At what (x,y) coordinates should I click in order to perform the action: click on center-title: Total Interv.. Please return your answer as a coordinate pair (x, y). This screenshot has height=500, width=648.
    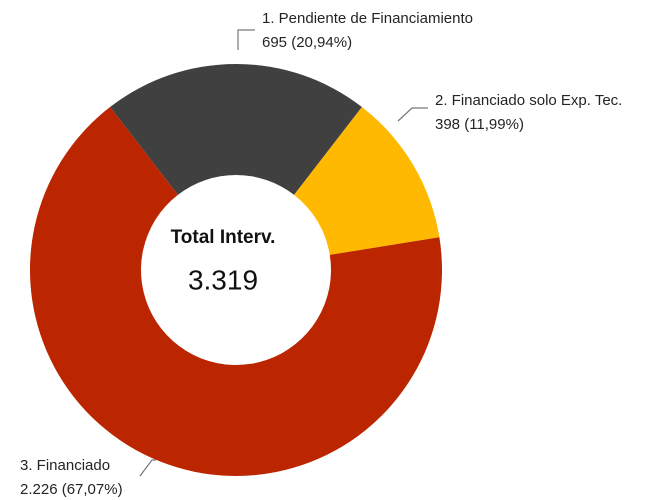
    Looking at the image, I should click on (223, 237).